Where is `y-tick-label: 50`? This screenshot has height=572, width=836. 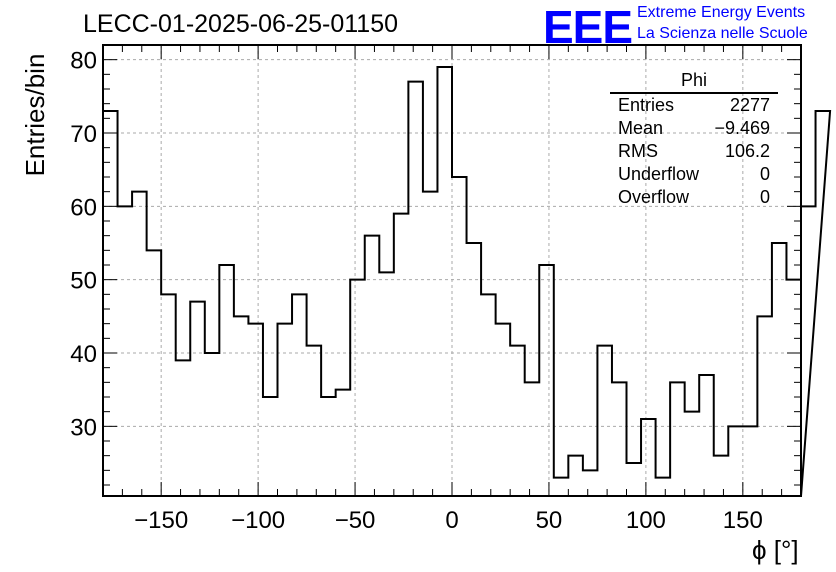
y-tick-label: 50 is located at coordinates (83, 281).